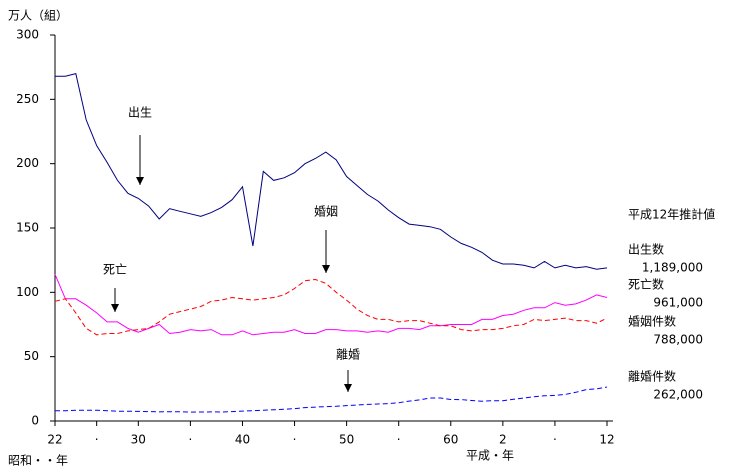  I want to click on estimate-label: 離婚件数, so click(652, 376).